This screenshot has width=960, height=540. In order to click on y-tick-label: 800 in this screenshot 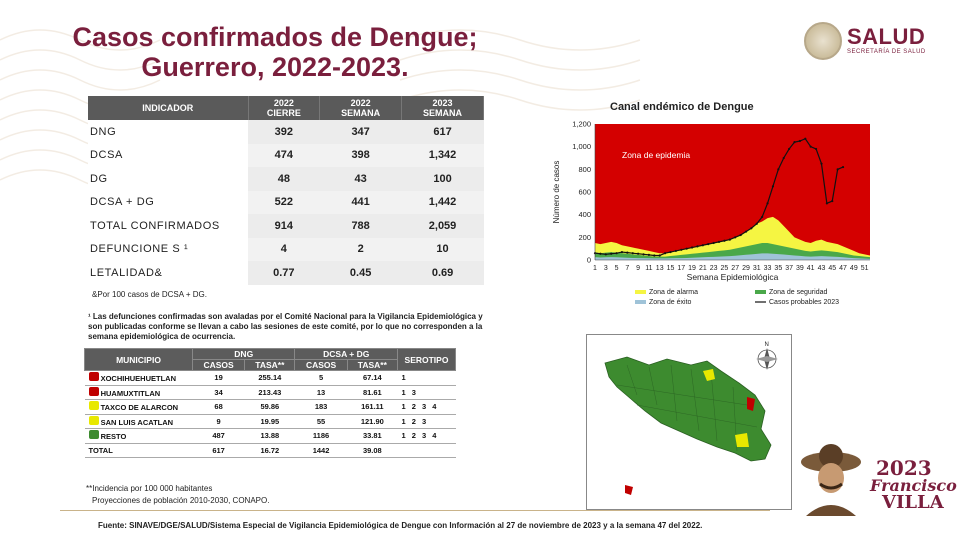, I will do `click(584, 169)`.